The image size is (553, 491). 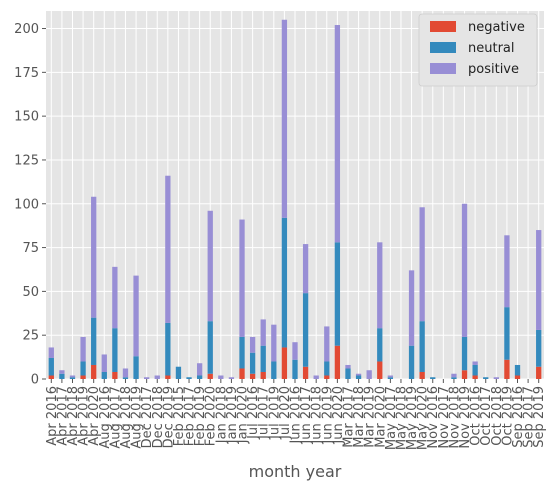 I want to click on bar-positive-apr-2019, so click(x=83, y=349).